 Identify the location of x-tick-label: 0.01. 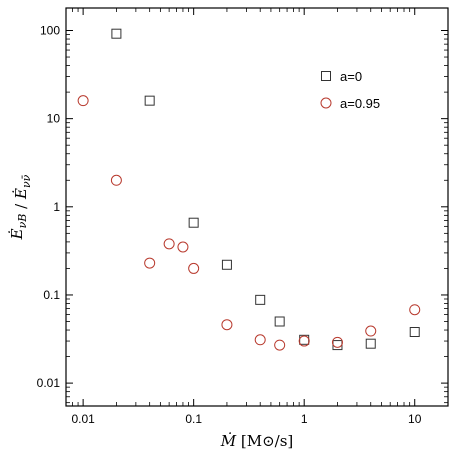
(83, 419).